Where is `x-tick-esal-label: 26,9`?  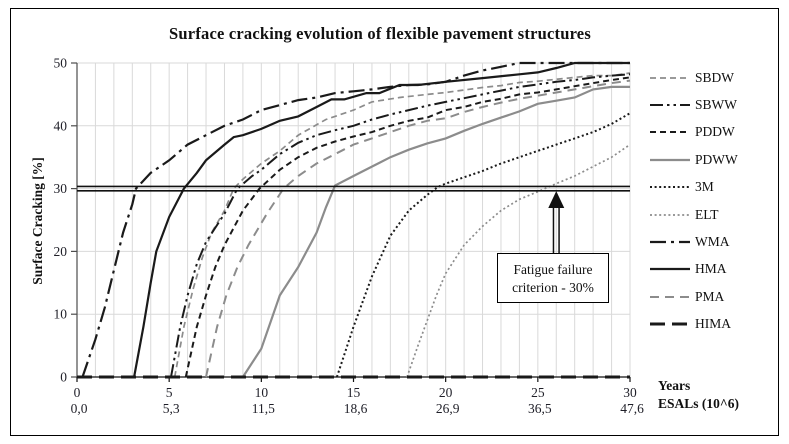 x-tick-esal-label: 26,9 is located at coordinates (448, 408).